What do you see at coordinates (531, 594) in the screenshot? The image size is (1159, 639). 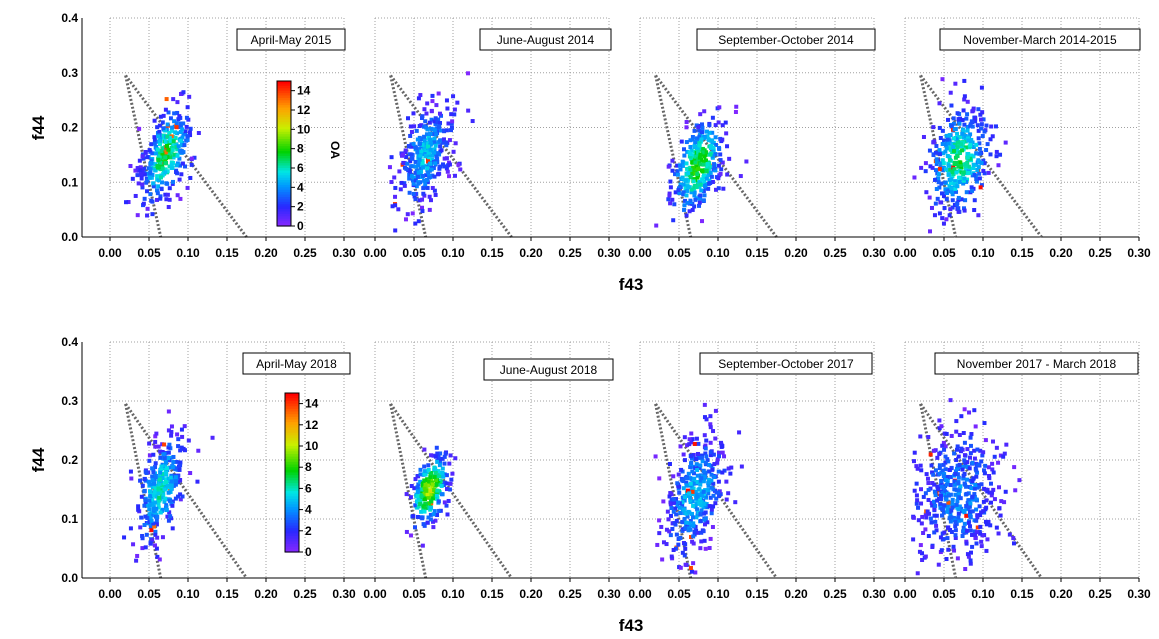 I see `x-tick-label: 0.20` at bounding box center [531, 594].